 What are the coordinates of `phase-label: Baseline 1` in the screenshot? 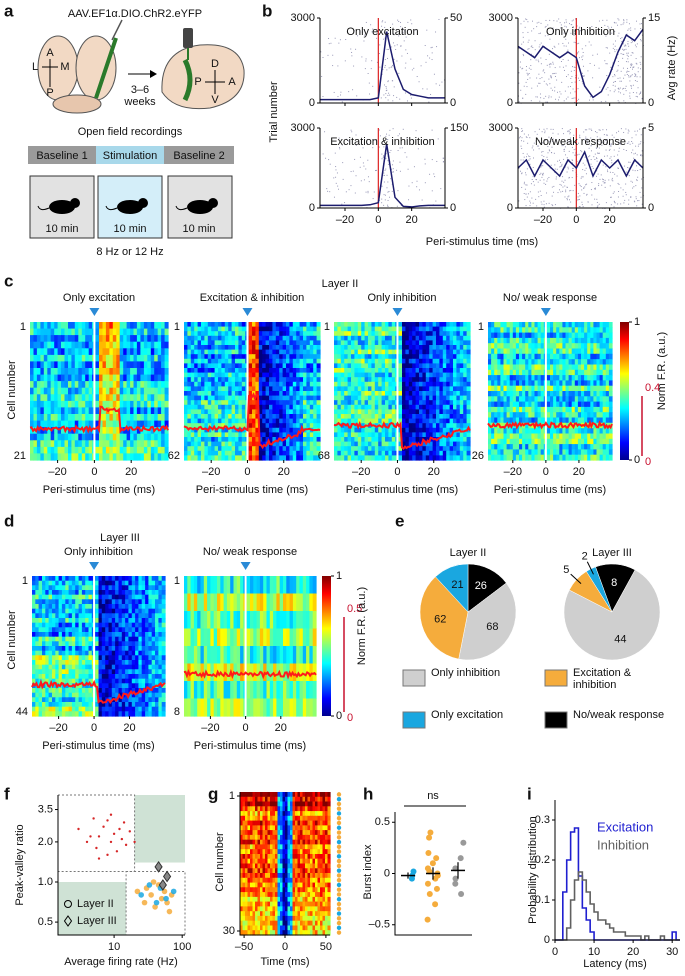 It's located at (61, 156).